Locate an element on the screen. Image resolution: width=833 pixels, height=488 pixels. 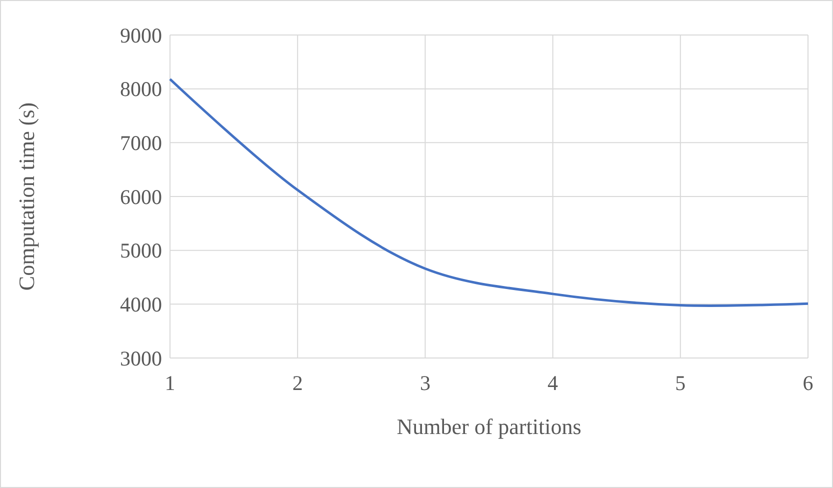
x-tick-label: 5 is located at coordinates (680, 383).